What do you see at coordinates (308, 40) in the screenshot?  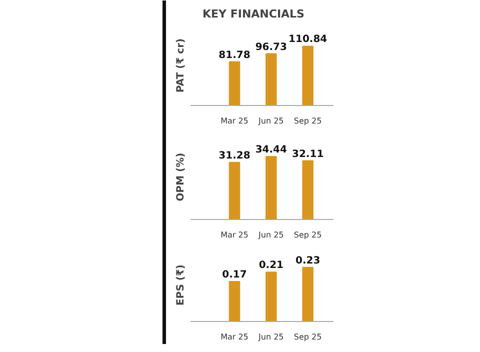 I see `data-label: 110.84` at bounding box center [308, 40].